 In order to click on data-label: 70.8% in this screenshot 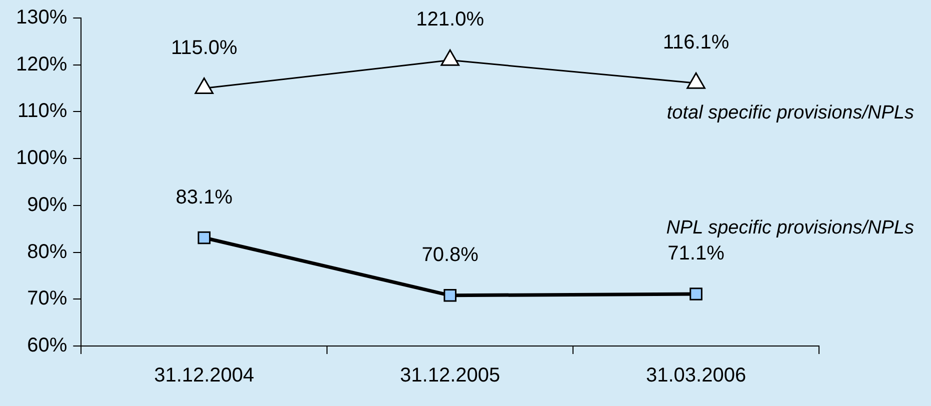, I will do `click(450, 255)`.